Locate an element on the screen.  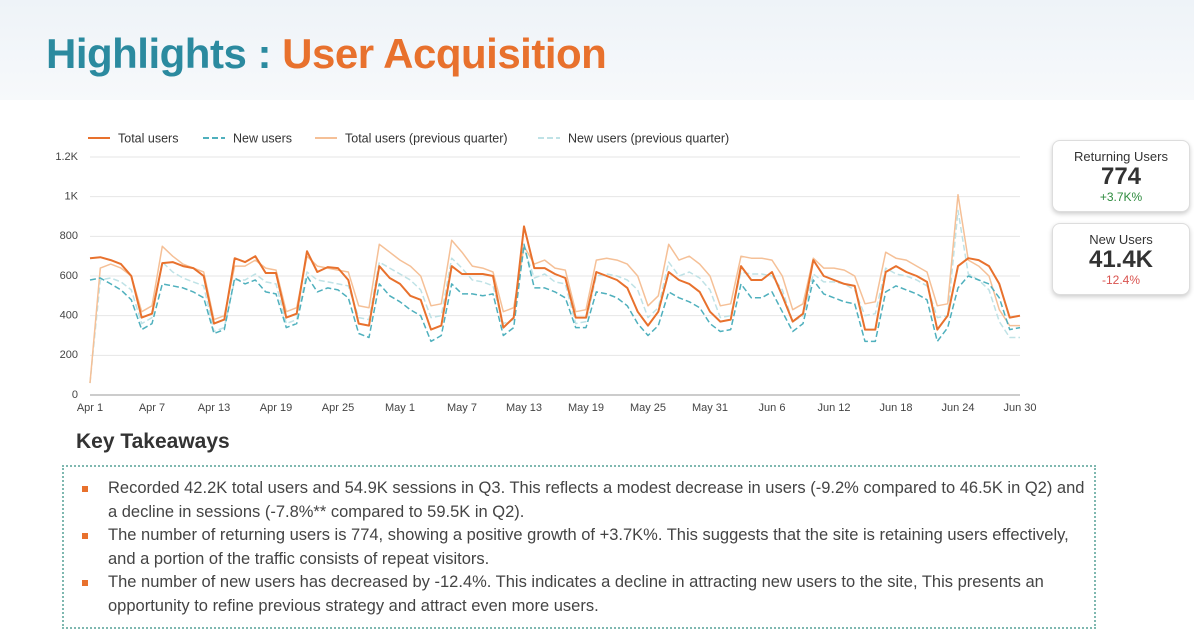
x-tick-label: May 31 is located at coordinates (710, 408).